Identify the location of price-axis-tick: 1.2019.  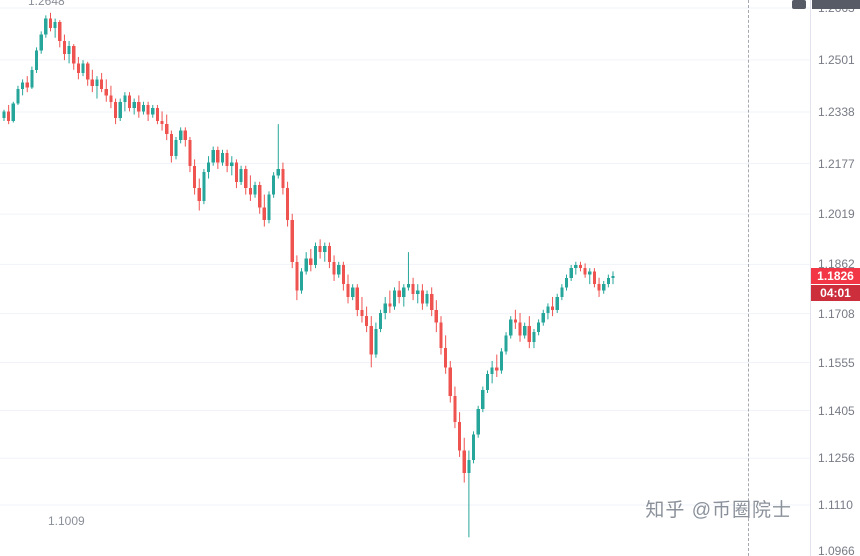
(836, 214).